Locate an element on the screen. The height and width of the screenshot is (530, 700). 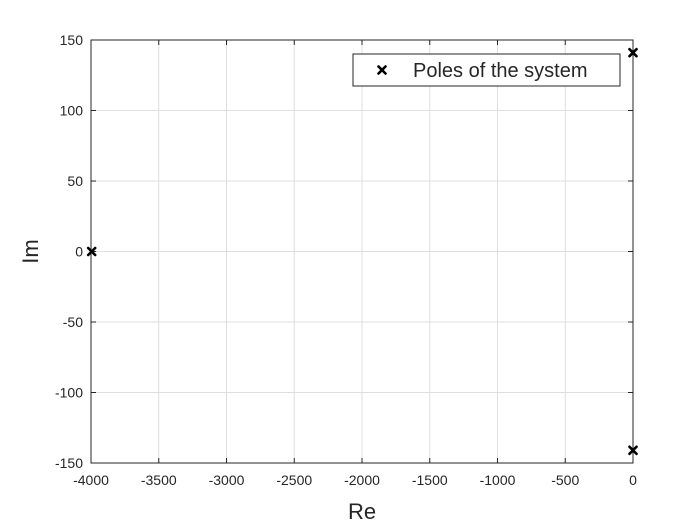
y-tick-label: 0 is located at coordinates (79, 252).